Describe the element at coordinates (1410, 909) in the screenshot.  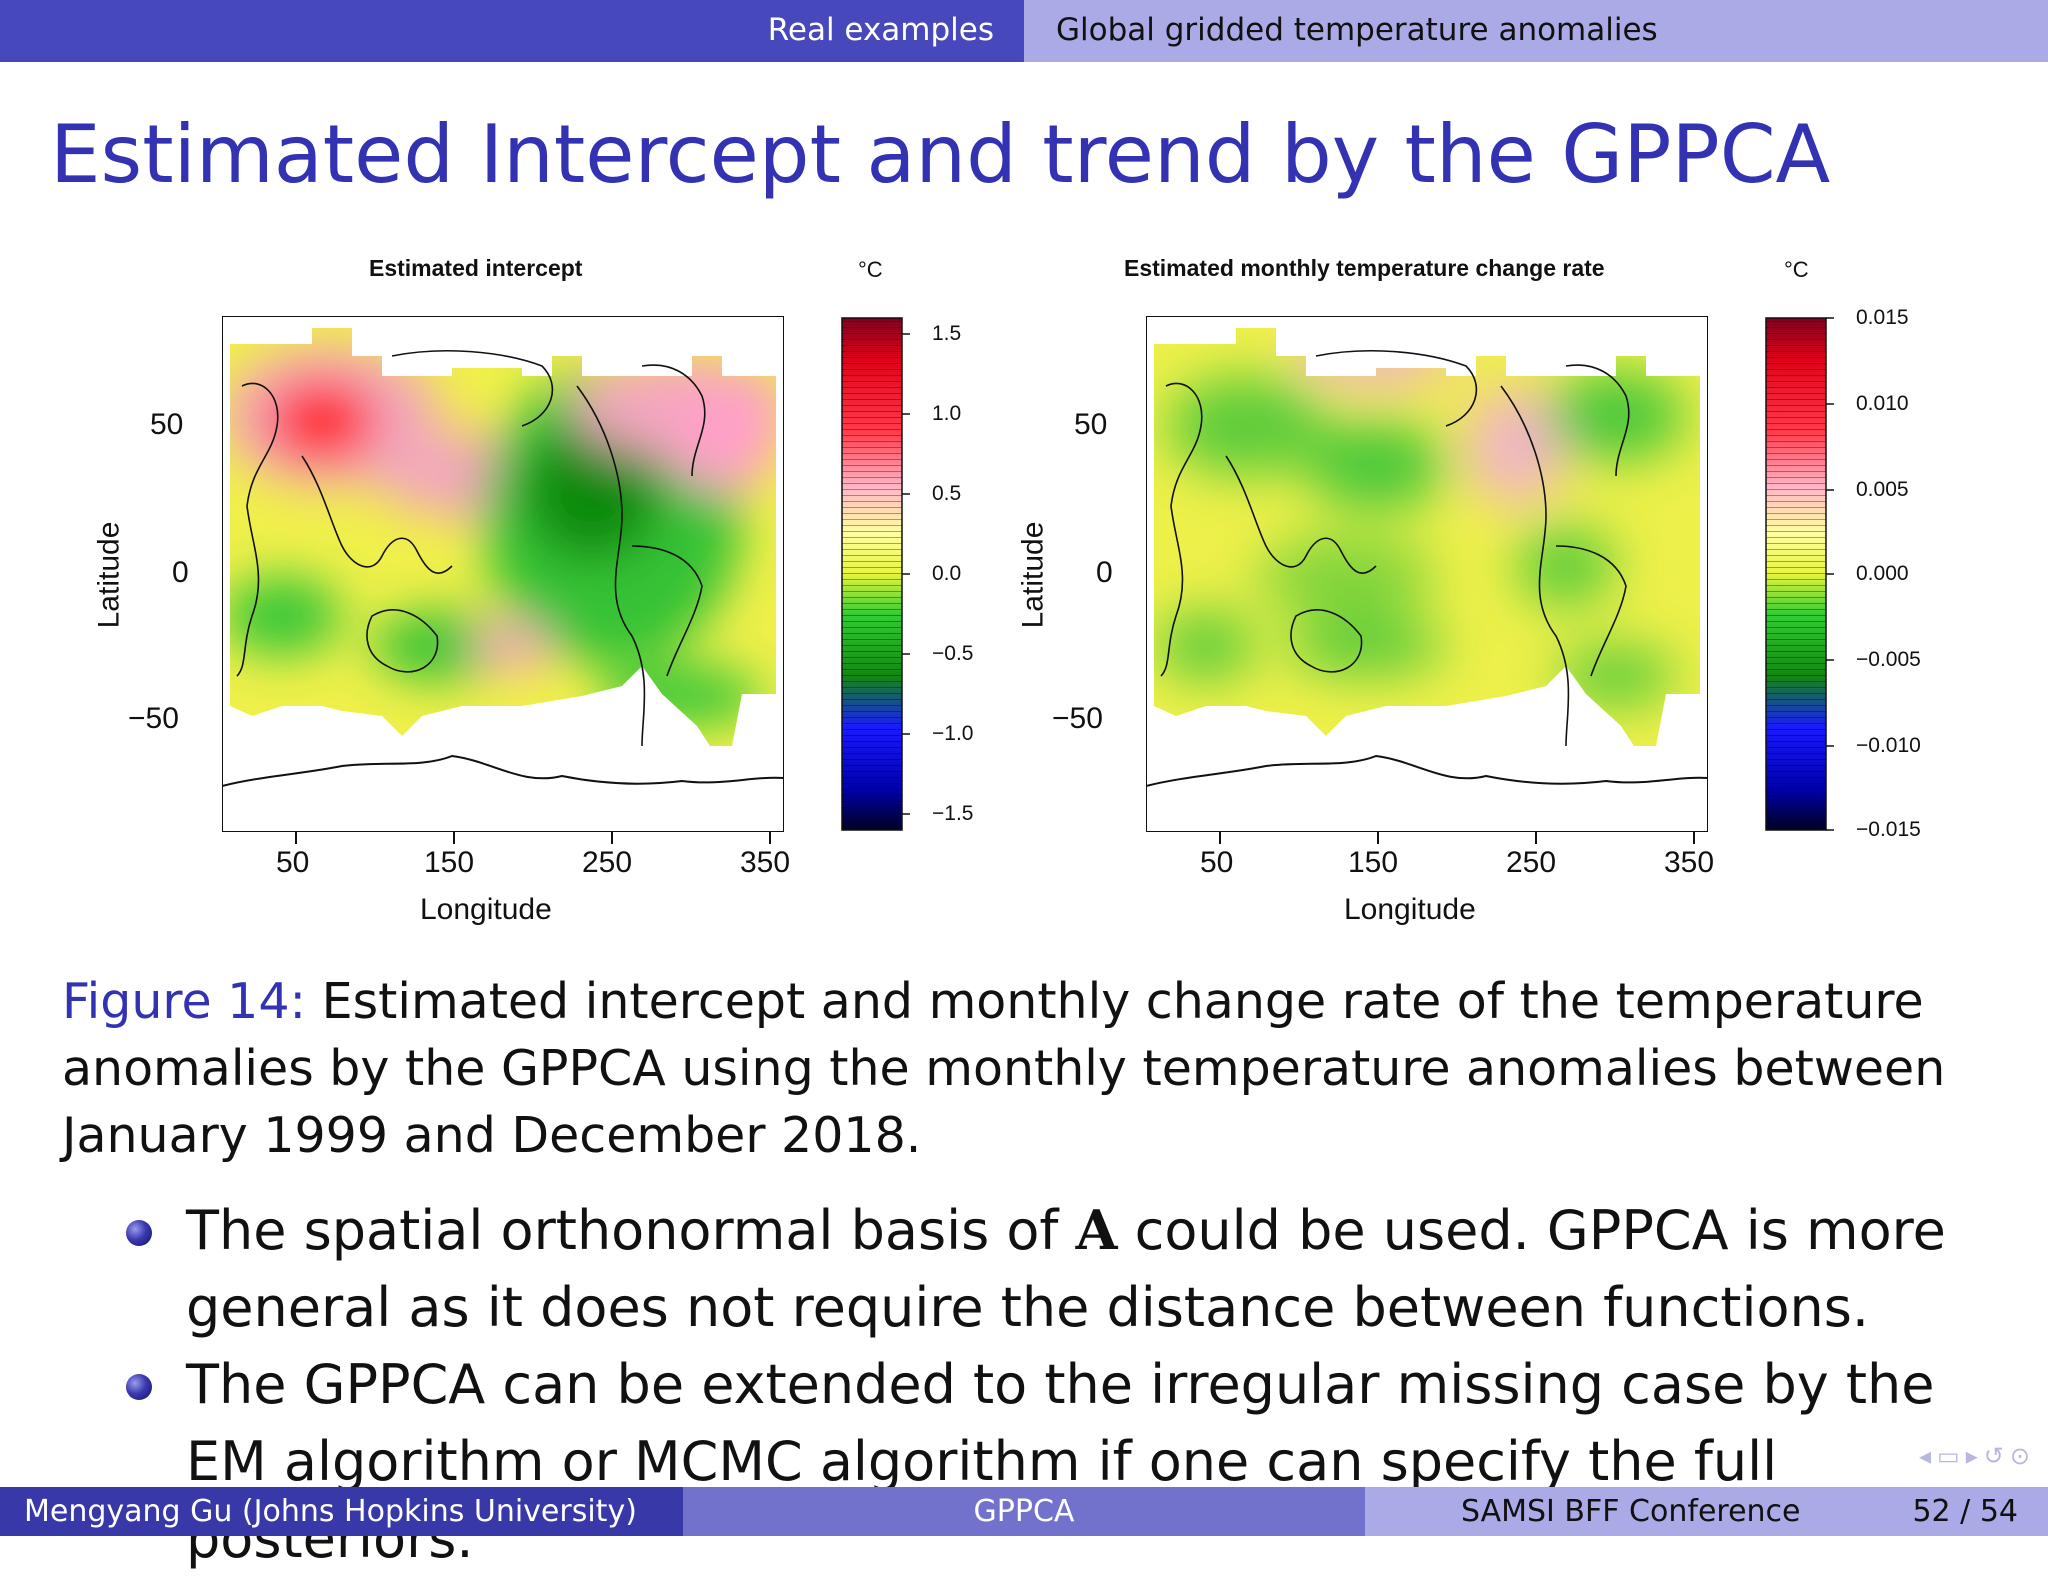
I see `right-xlabel: Longitude` at that location.